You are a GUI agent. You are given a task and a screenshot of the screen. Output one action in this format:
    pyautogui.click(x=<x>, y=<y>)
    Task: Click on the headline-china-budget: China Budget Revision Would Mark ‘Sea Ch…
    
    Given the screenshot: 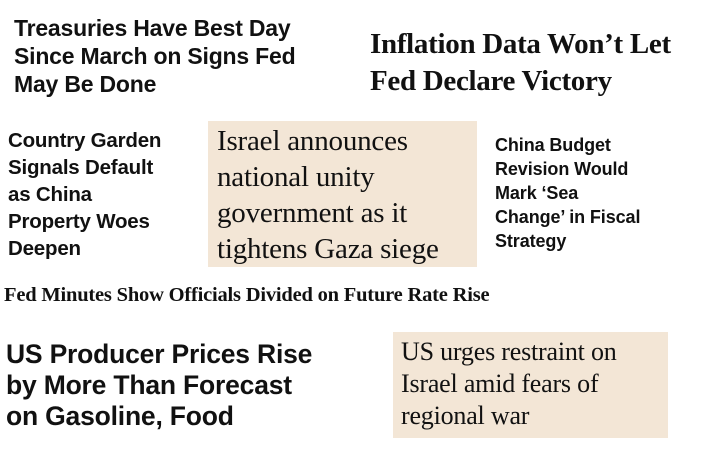 What is the action you would take?
    pyautogui.click(x=568, y=193)
    